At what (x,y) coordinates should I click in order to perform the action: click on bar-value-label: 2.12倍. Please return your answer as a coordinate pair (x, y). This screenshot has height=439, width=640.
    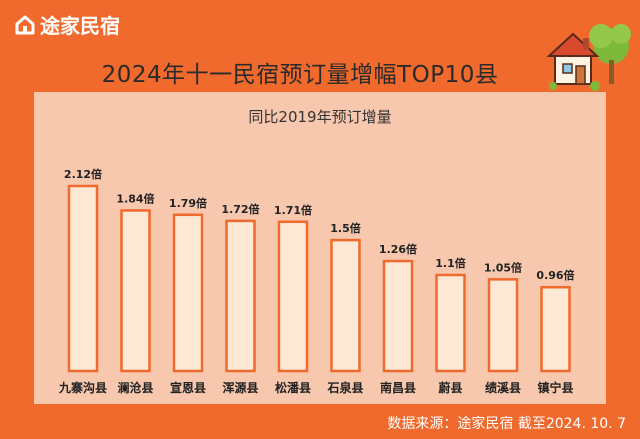
    Looking at the image, I should click on (83, 174).